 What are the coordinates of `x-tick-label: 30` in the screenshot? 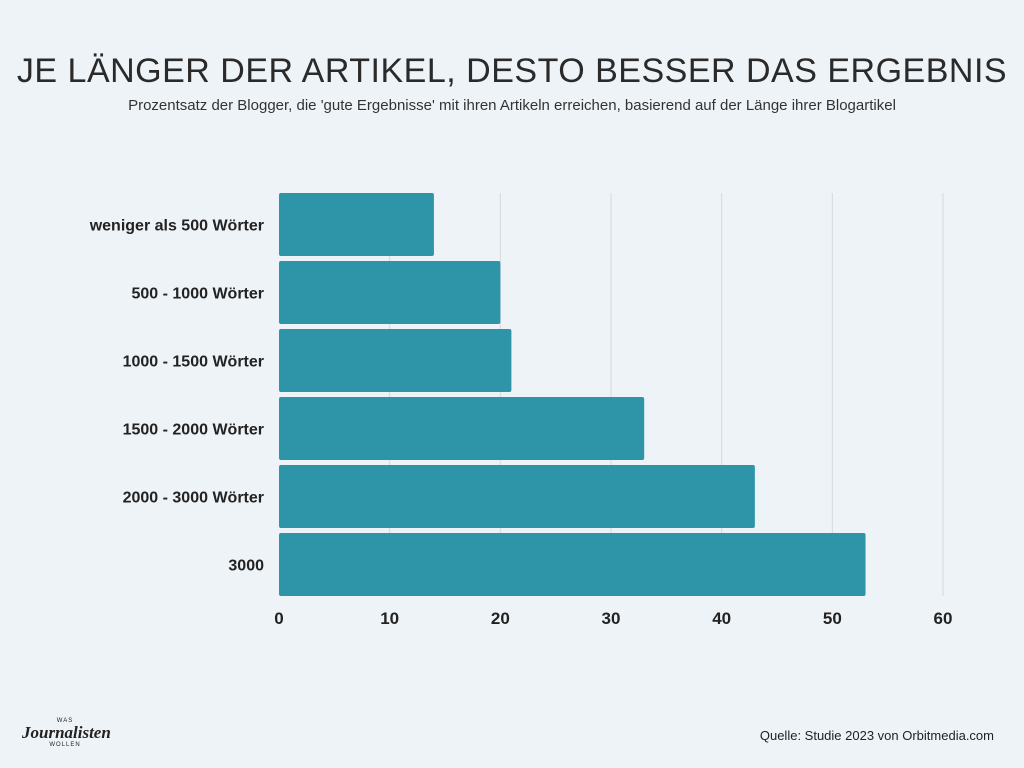 It's located at (611, 618).